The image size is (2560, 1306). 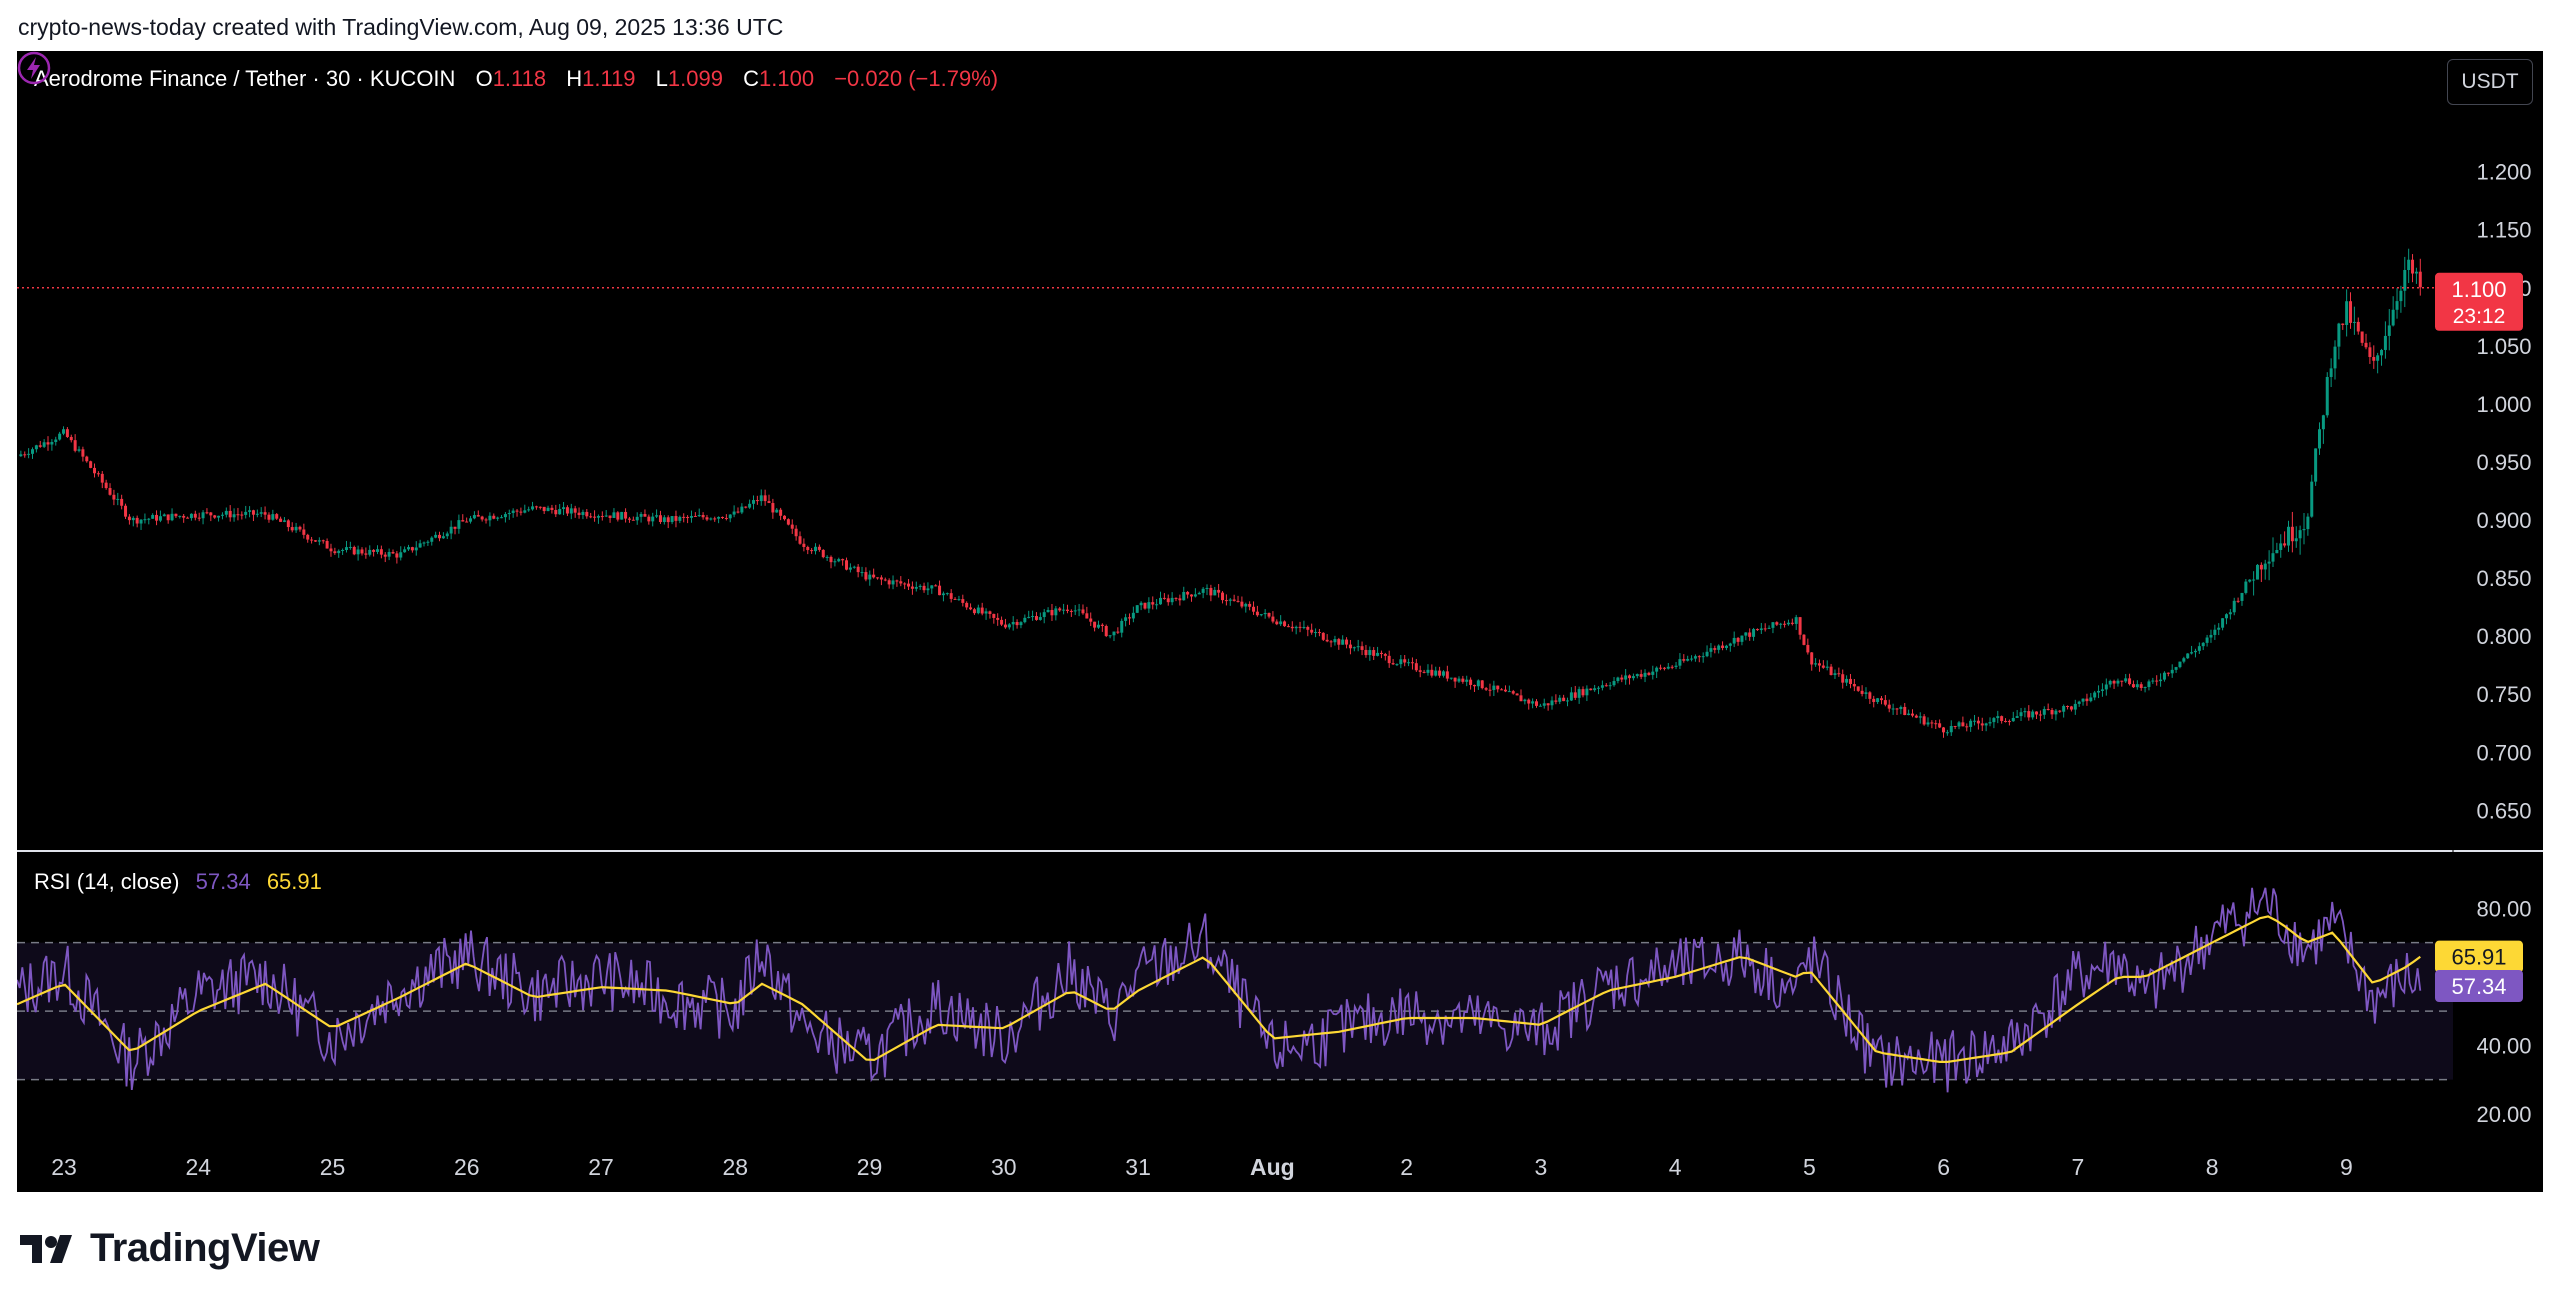 What do you see at coordinates (170, 1248) in the screenshot?
I see `tradingview-logo: TradingView` at bounding box center [170, 1248].